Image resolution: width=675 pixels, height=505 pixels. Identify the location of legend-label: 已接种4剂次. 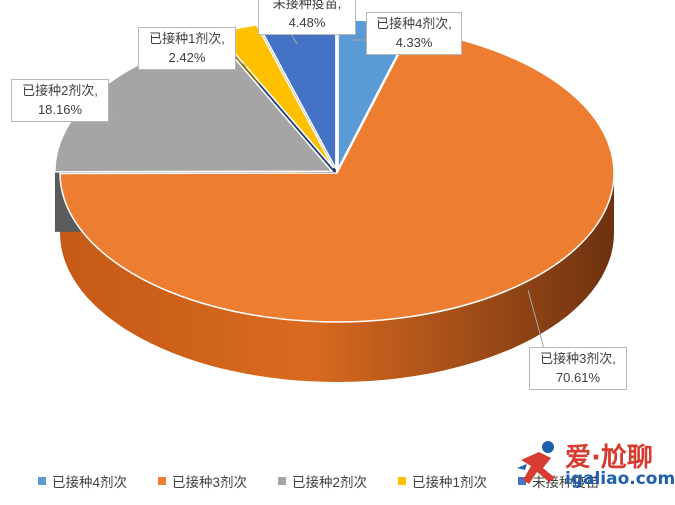
(90, 482).